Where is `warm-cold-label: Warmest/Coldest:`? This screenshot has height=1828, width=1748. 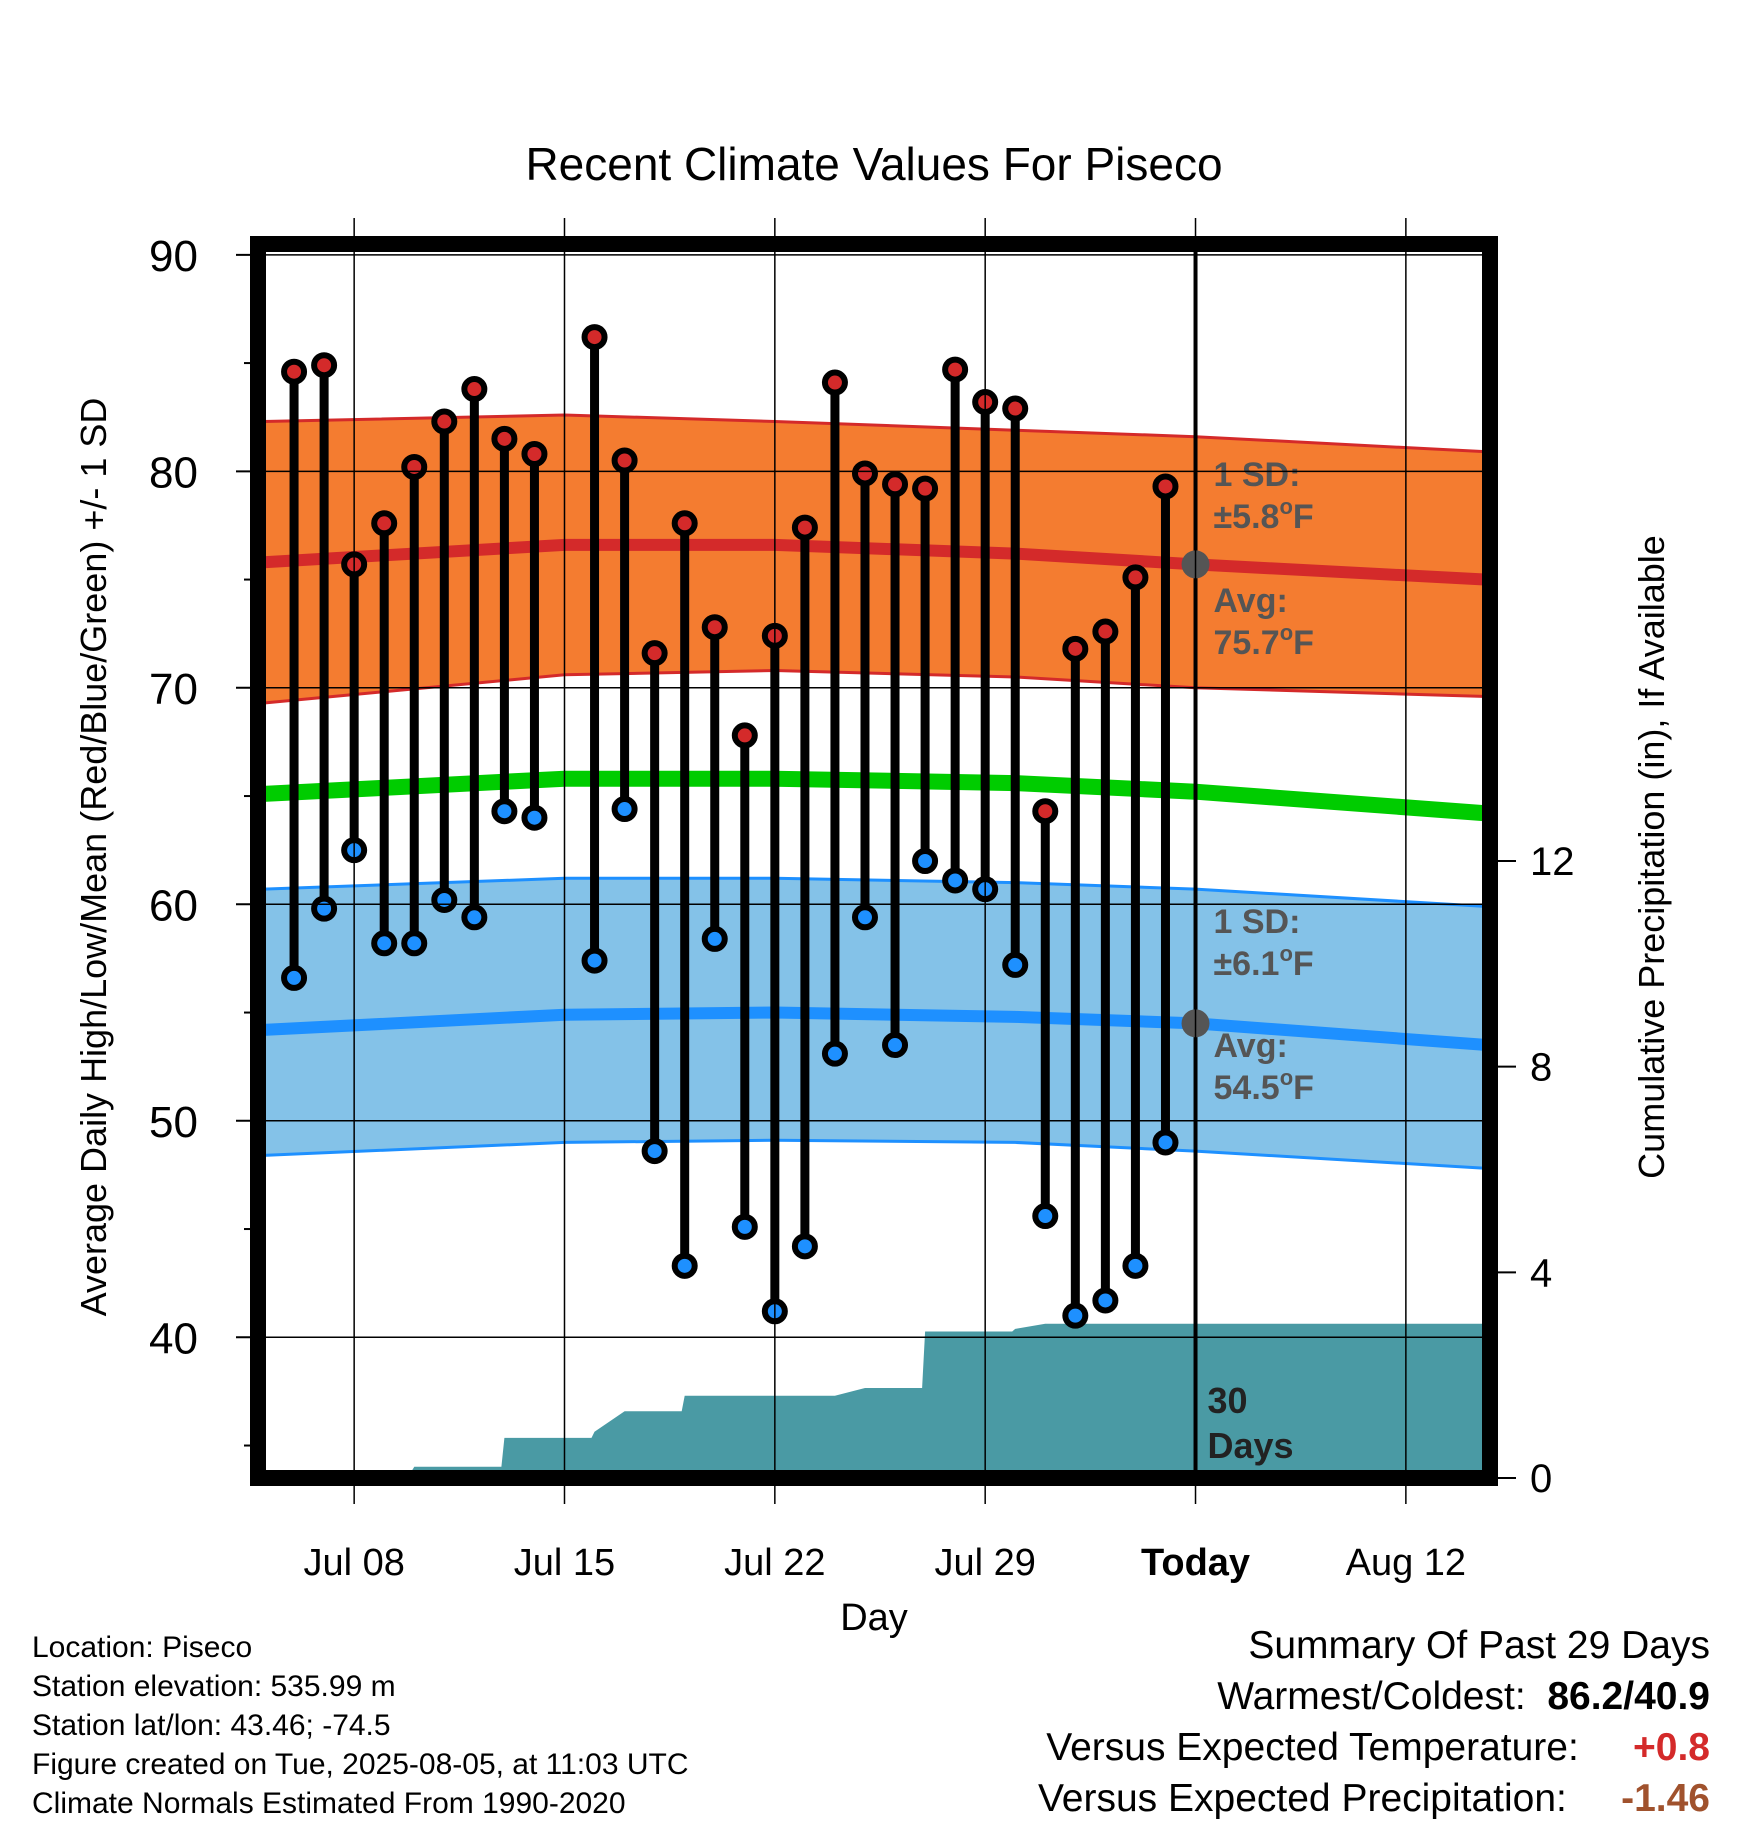 warm-cold-label: Warmest/Coldest: is located at coordinates (1371, 1696).